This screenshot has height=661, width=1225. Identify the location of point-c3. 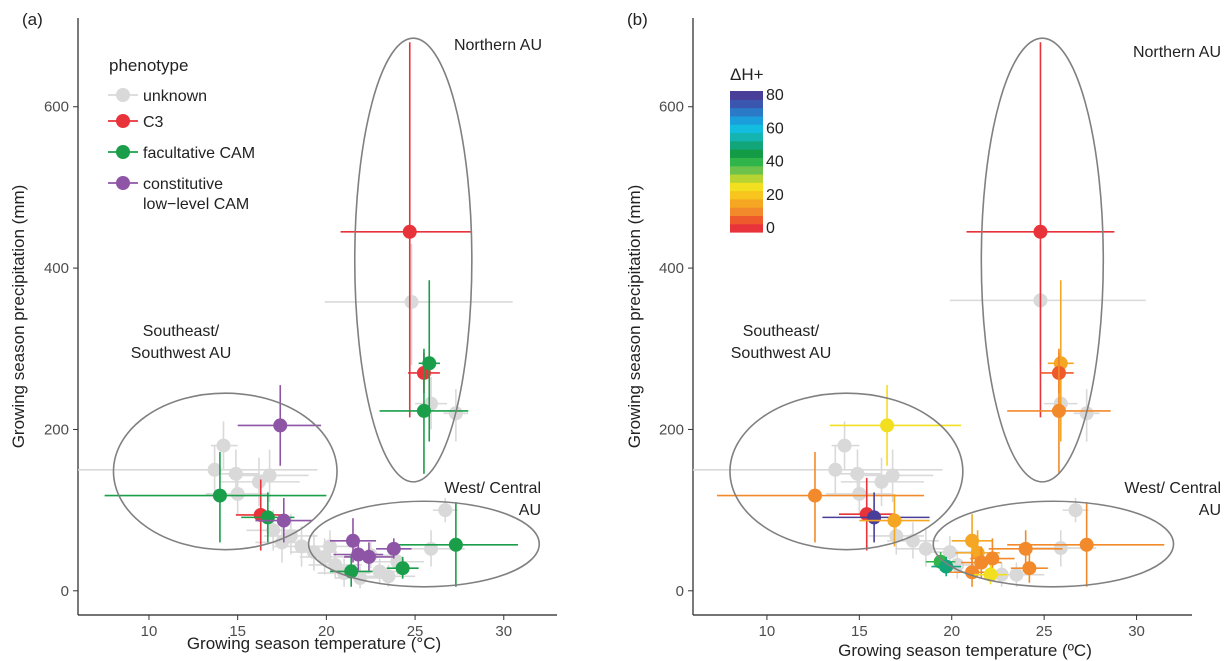
(409, 231).